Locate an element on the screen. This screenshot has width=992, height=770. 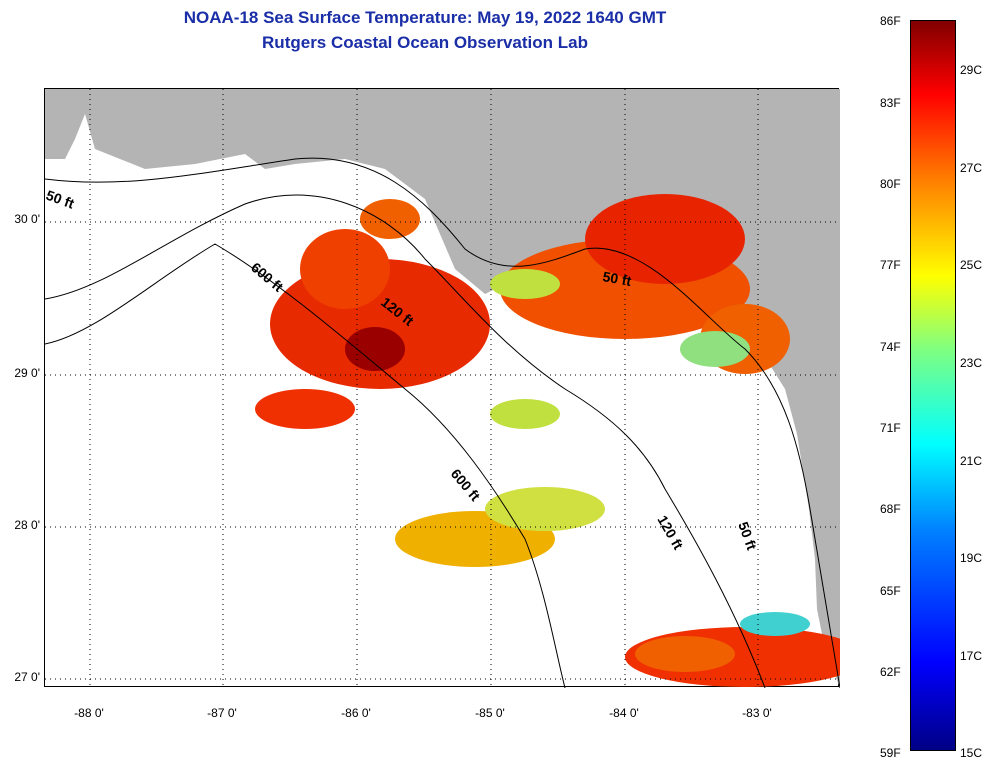
x-tick-label: -86 0' is located at coordinates (356, 713).